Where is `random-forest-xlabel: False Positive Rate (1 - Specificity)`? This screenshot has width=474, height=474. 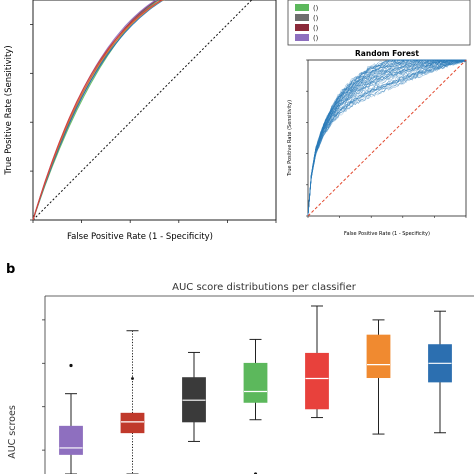 random-forest-xlabel: False Positive Rate (1 - Specificity) is located at coordinates (387, 234).